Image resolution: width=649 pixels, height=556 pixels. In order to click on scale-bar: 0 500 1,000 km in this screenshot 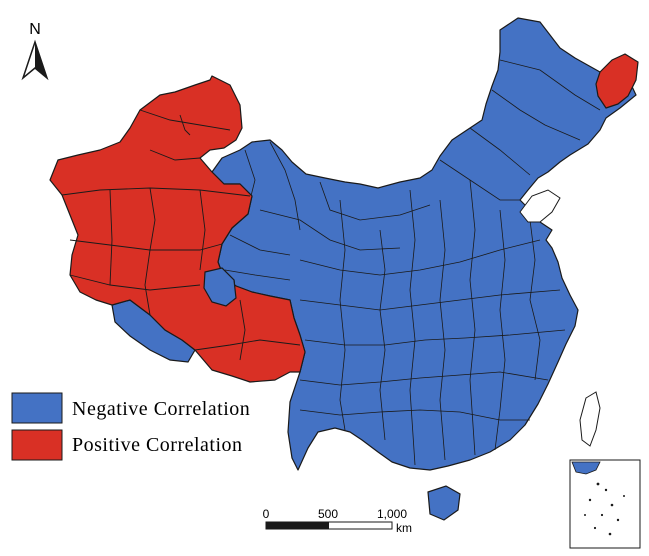, I will do `click(337, 521)`.